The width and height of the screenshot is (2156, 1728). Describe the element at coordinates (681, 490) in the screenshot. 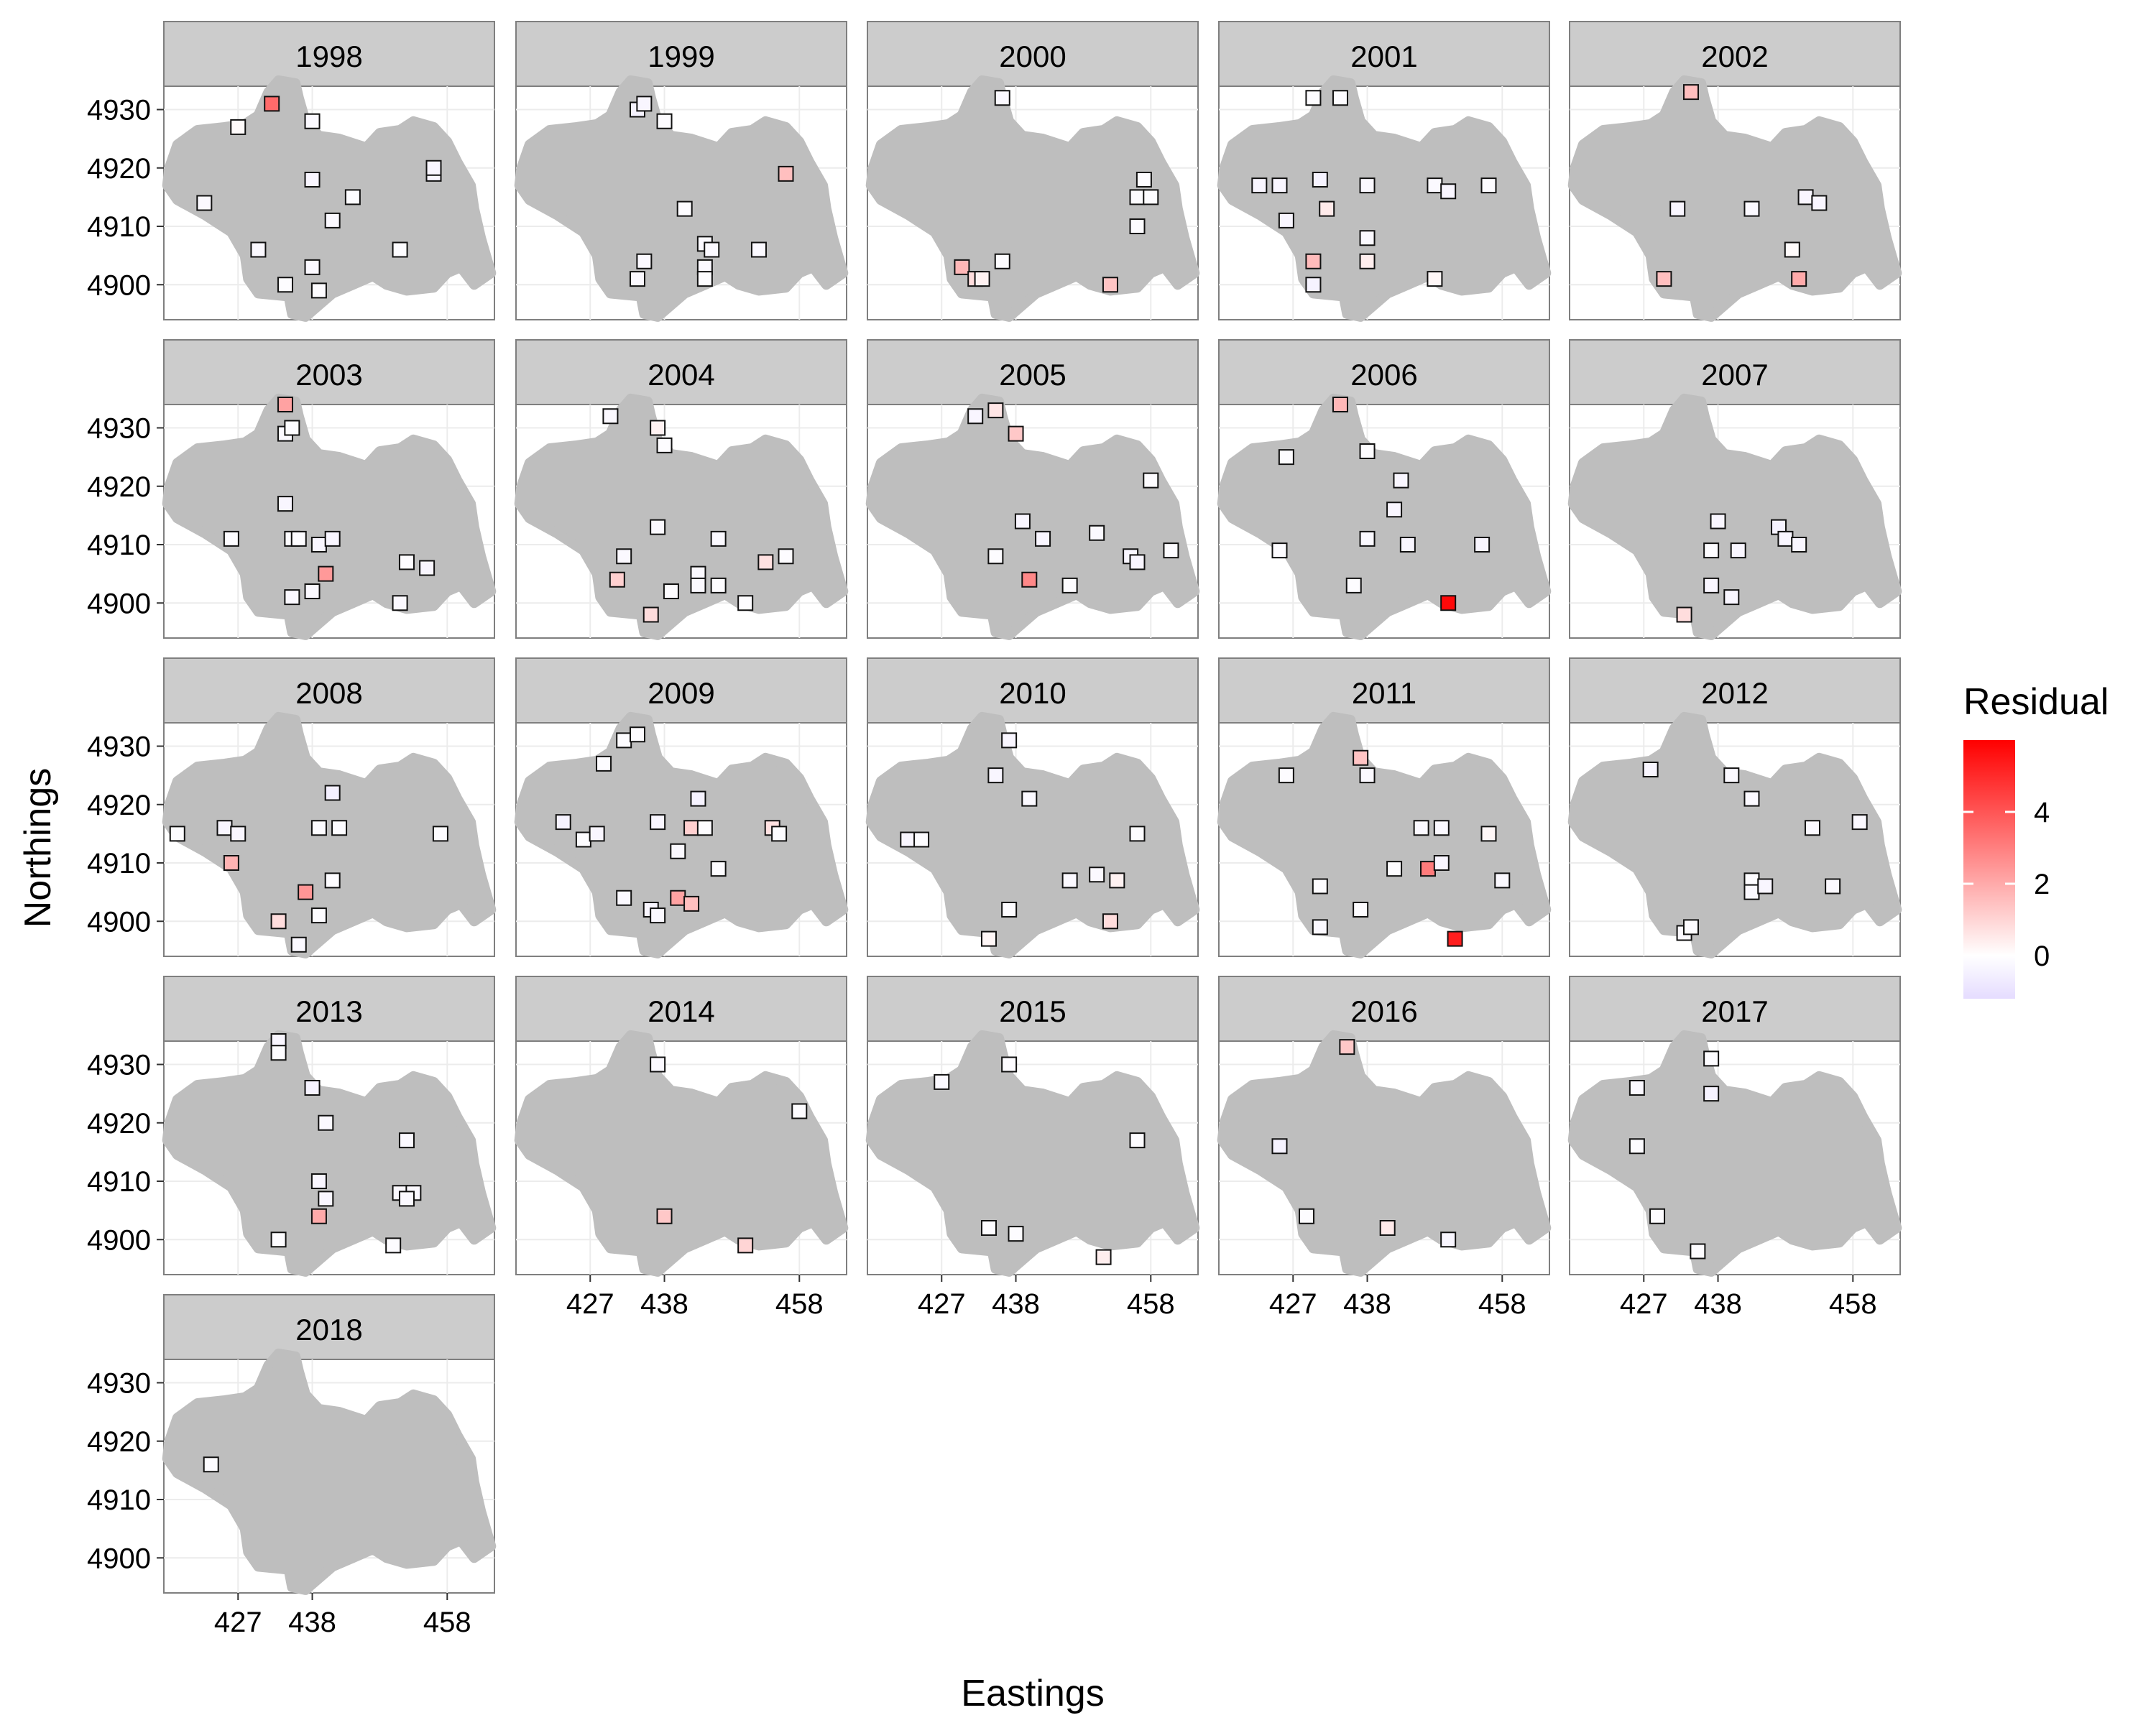

I see `facet-panel: 2004` at that location.